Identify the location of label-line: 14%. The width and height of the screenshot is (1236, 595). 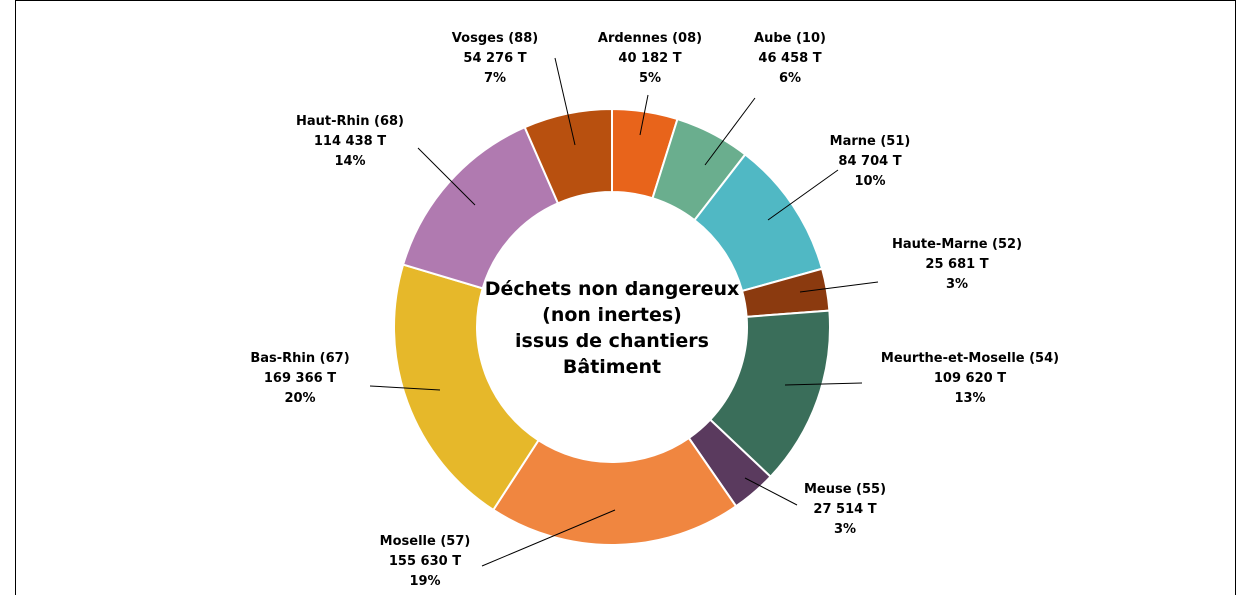
(349, 161).